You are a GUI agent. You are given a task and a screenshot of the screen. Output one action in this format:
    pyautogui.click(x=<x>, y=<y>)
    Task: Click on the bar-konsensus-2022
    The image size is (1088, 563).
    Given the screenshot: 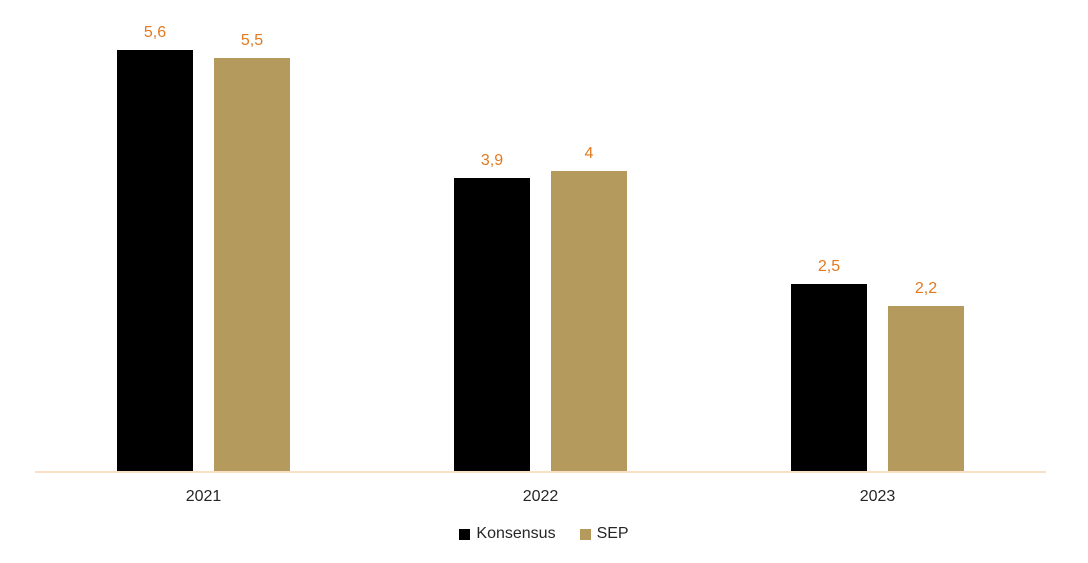 What is the action you would take?
    pyautogui.click(x=492, y=325)
    